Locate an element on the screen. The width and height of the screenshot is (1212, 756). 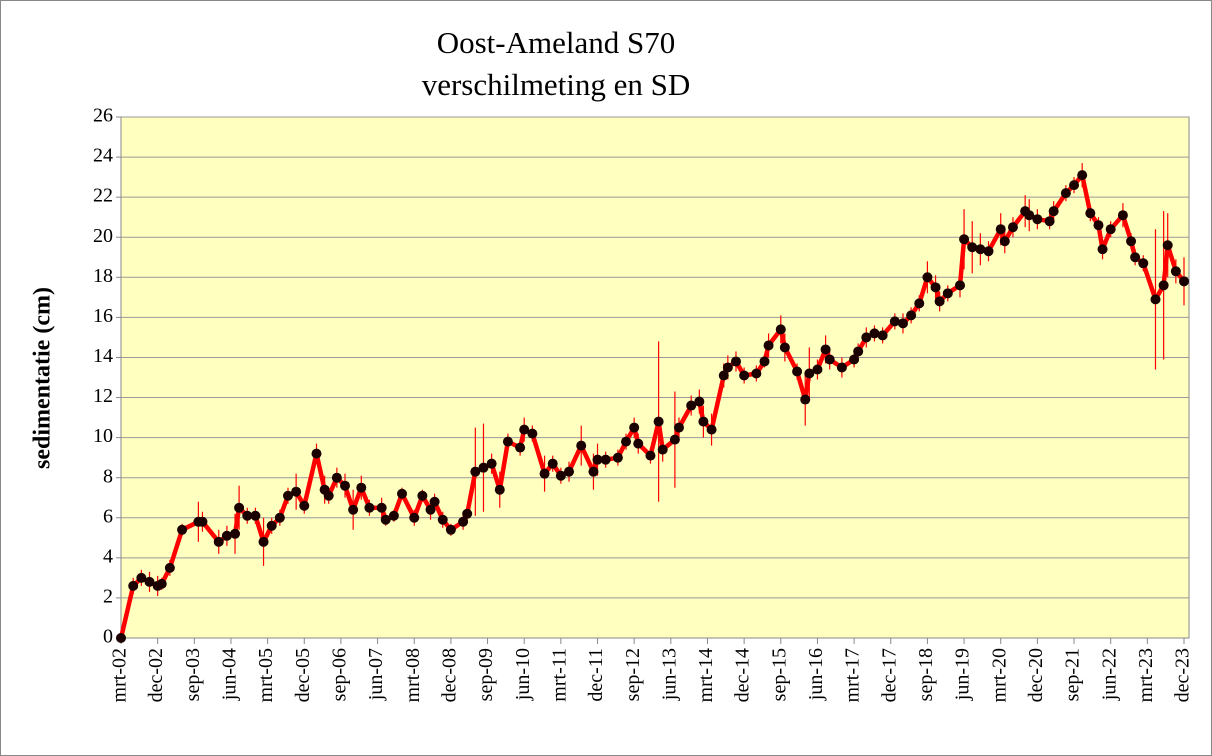
x-tick-label: dec-14 is located at coordinates (743, 675).